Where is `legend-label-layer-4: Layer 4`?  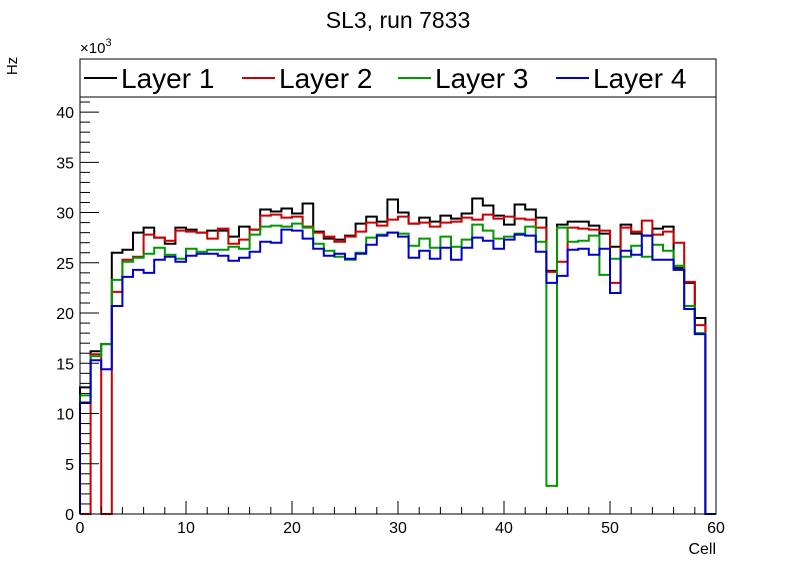
legend-label-layer-4: Layer 4 is located at coordinates (639, 78).